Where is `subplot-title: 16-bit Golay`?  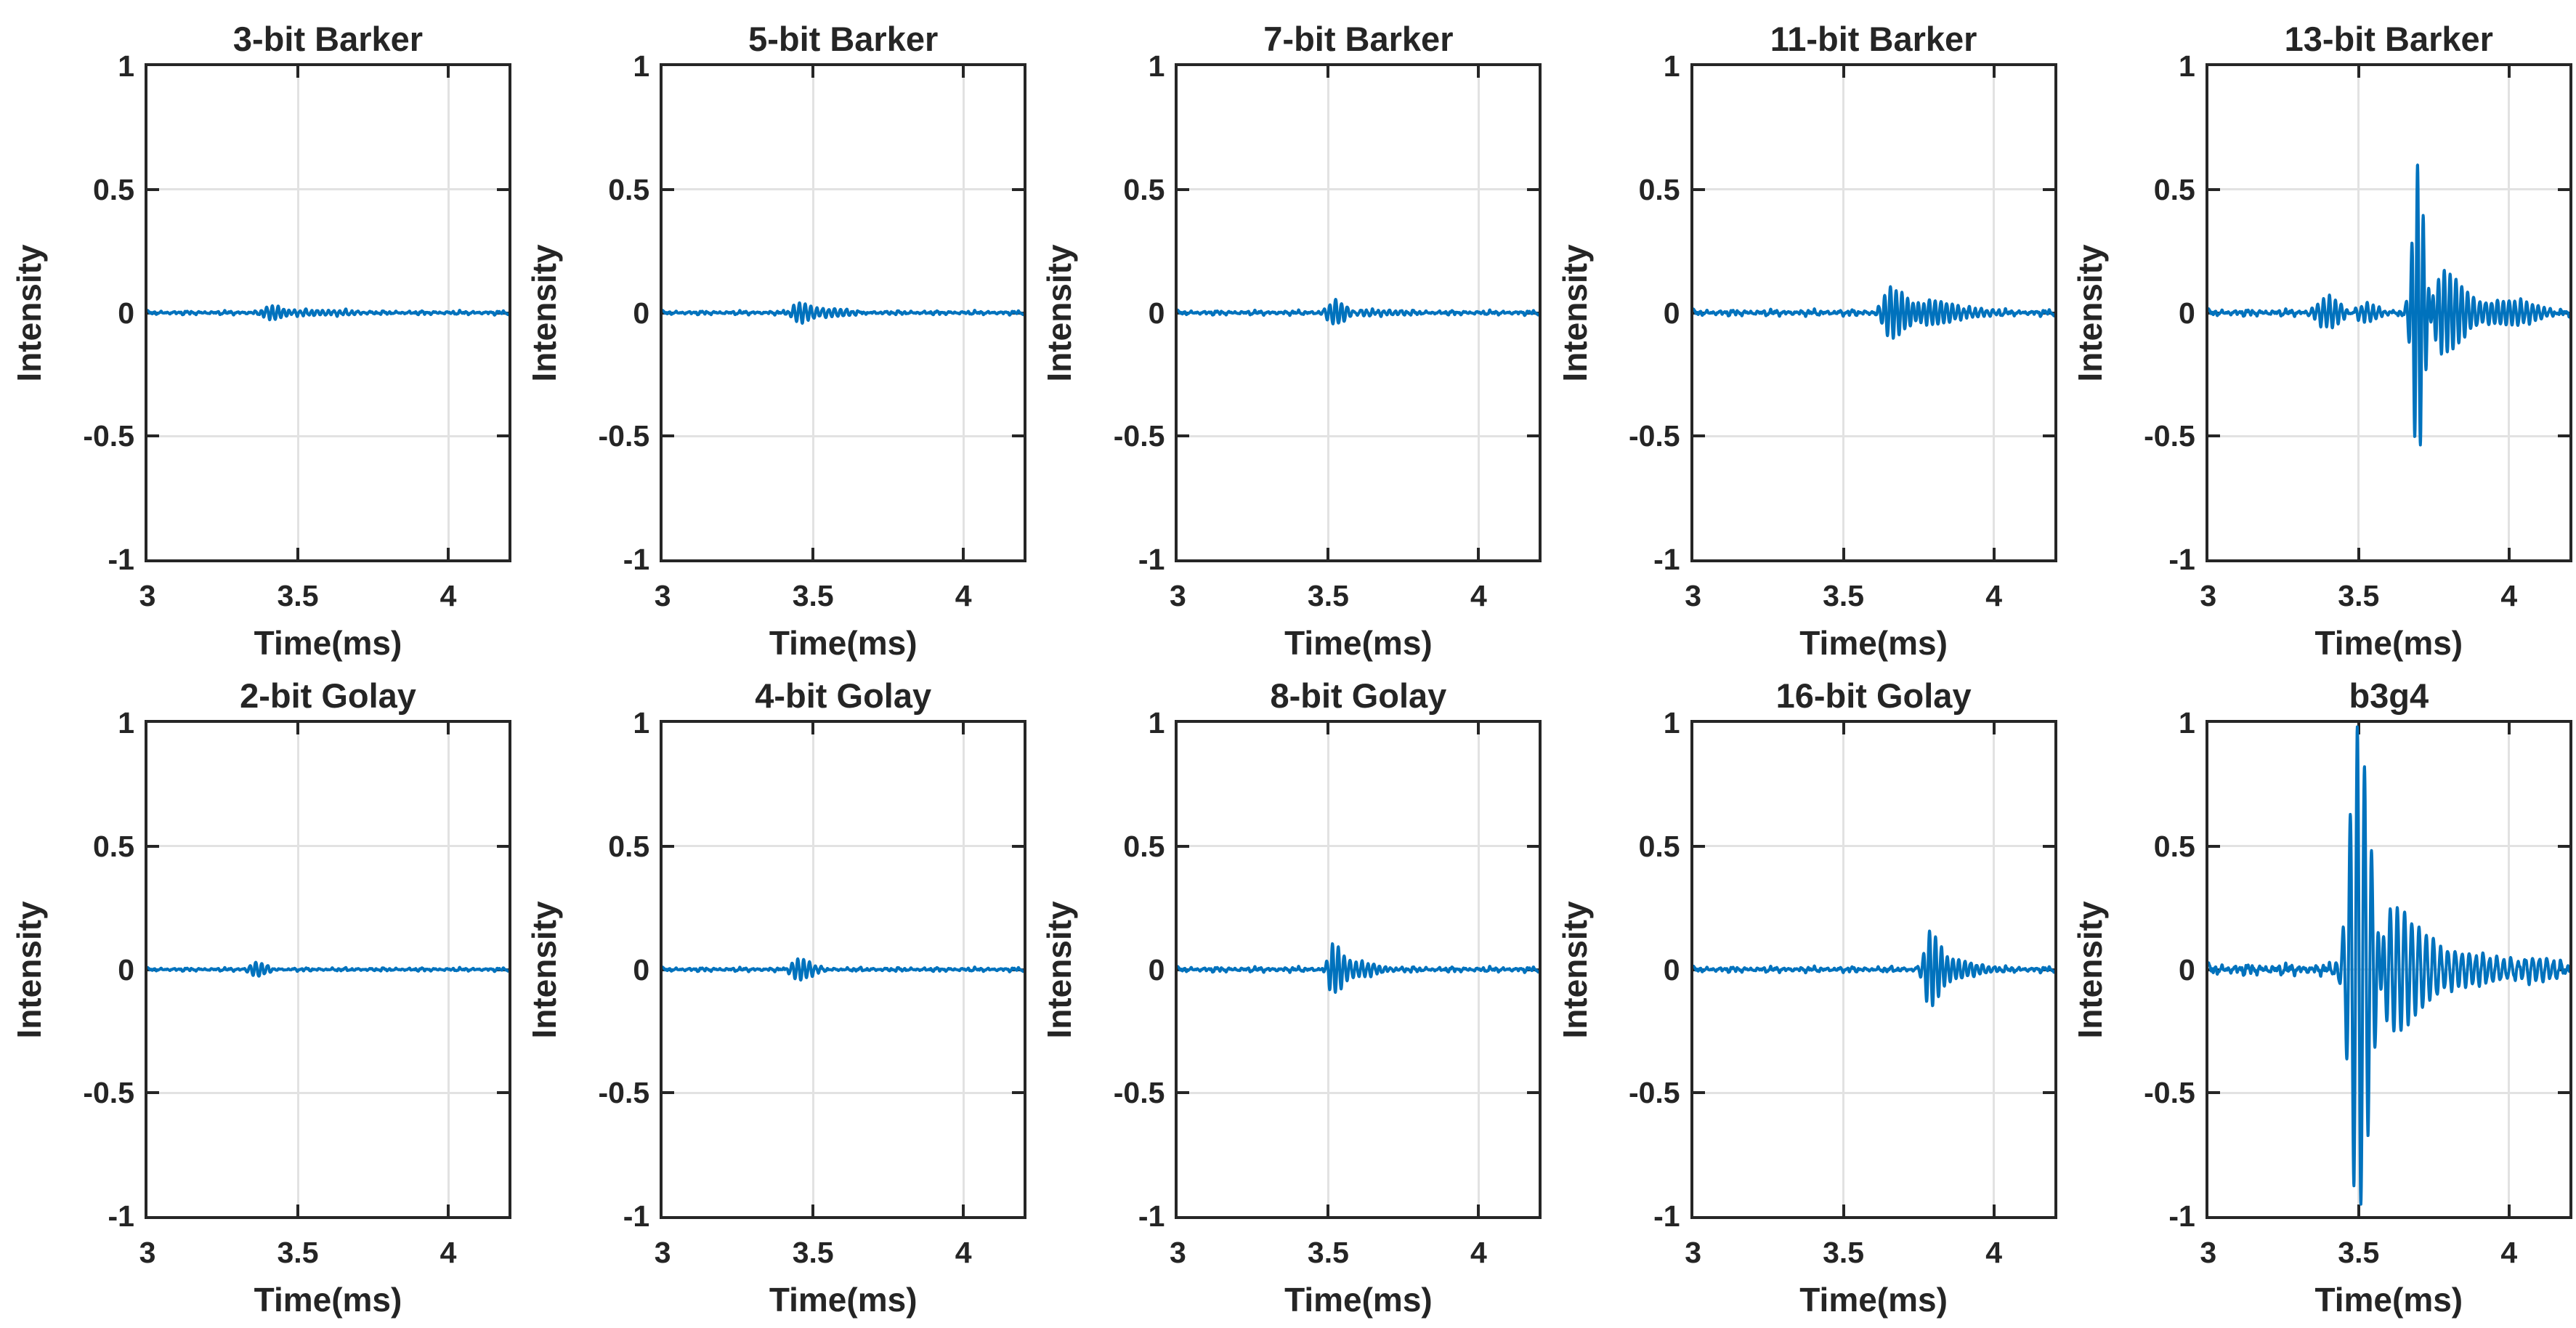 subplot-title: 16-bit Golay is located at coordinates (1874, 695).